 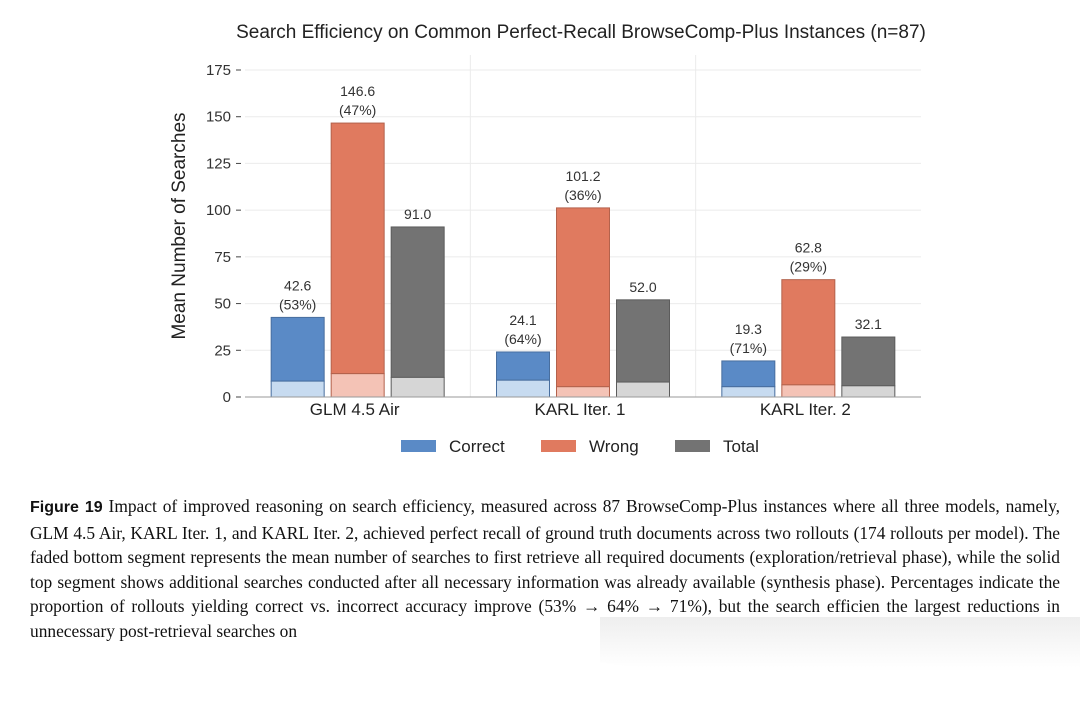 I want to click on legend-label-total: Total, so click(x=741, y=446).